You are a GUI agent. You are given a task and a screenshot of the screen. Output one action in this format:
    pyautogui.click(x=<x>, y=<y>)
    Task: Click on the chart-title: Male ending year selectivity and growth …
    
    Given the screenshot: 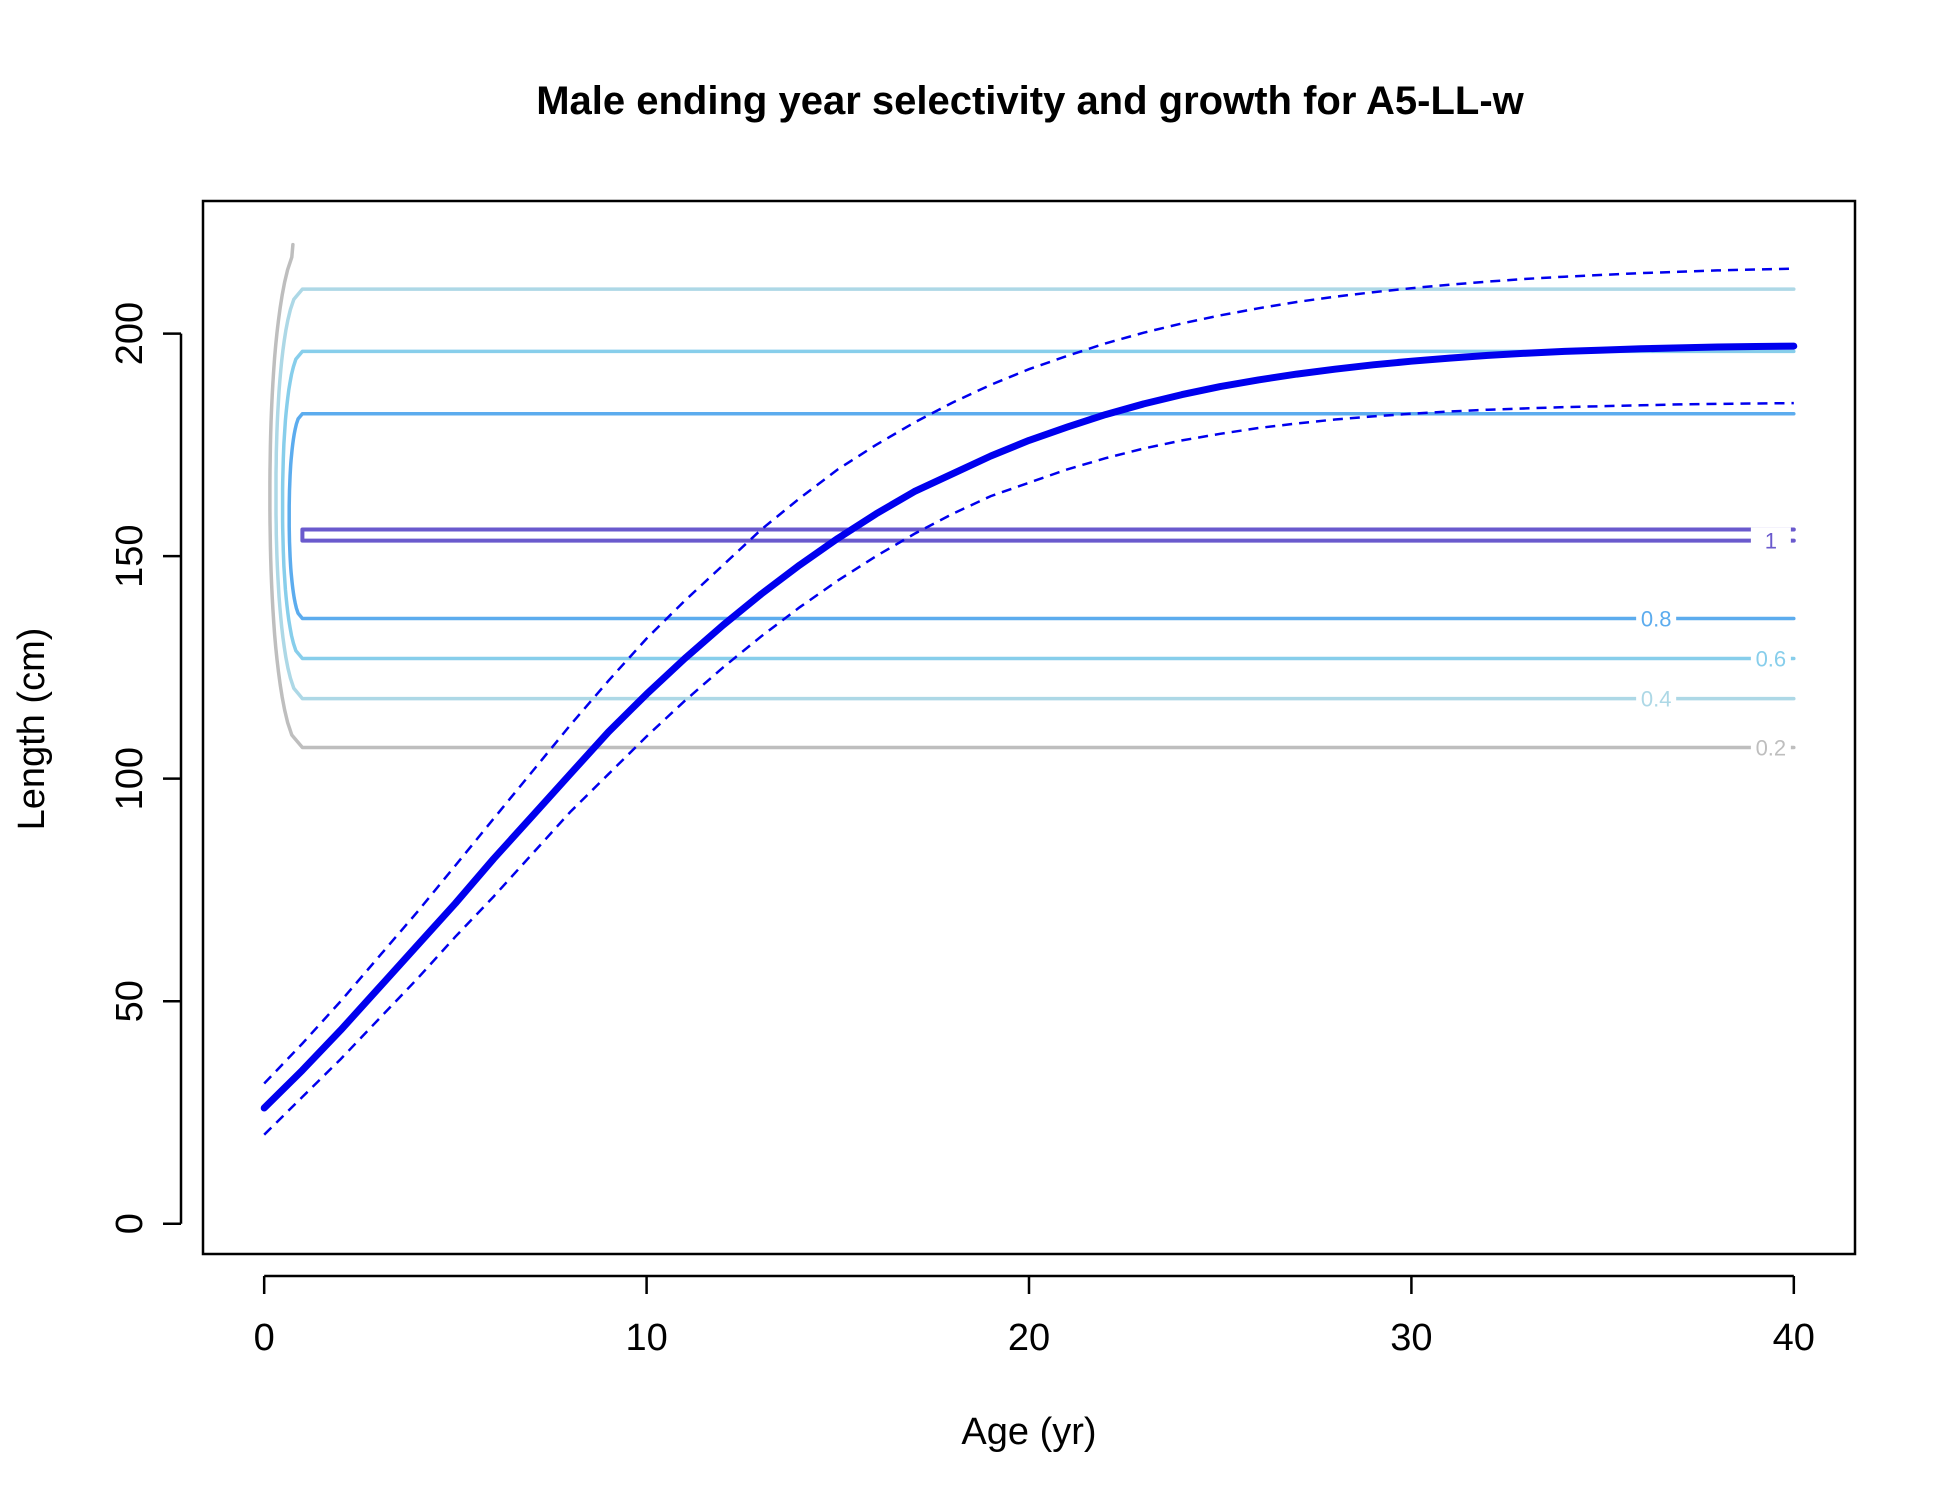 What is the action you would take?
    pyautogui.click(x=1030, y=101)
    